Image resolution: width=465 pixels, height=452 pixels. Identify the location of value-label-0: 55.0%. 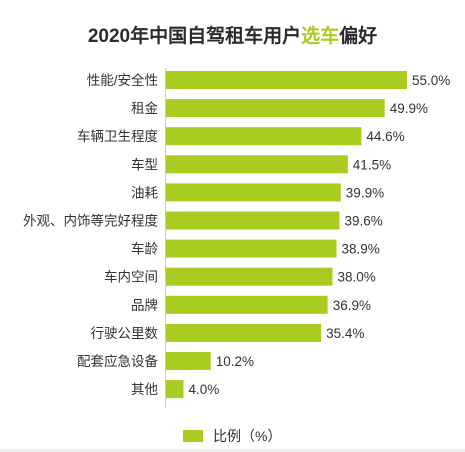
(431, 80).